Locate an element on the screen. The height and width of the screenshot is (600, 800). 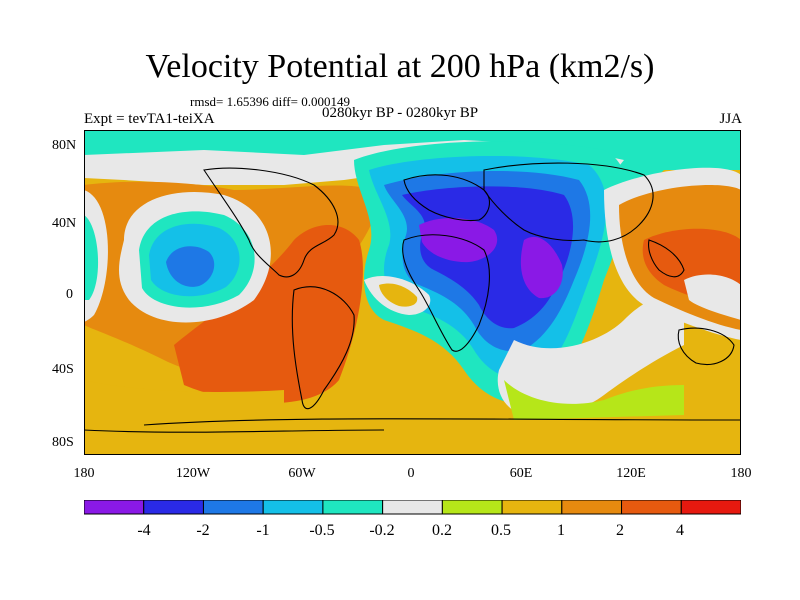
lat-tick-40n: 40N is located at coordinates (64, 223).